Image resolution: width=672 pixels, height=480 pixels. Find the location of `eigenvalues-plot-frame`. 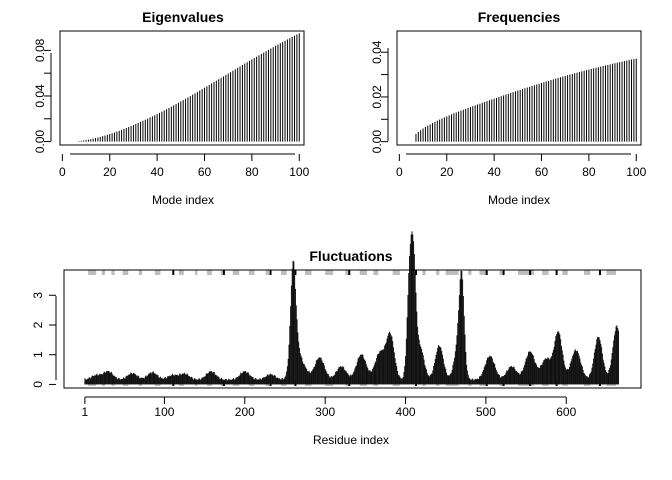

eigenvalues-plot-frame is located at coordinates (182, 88).